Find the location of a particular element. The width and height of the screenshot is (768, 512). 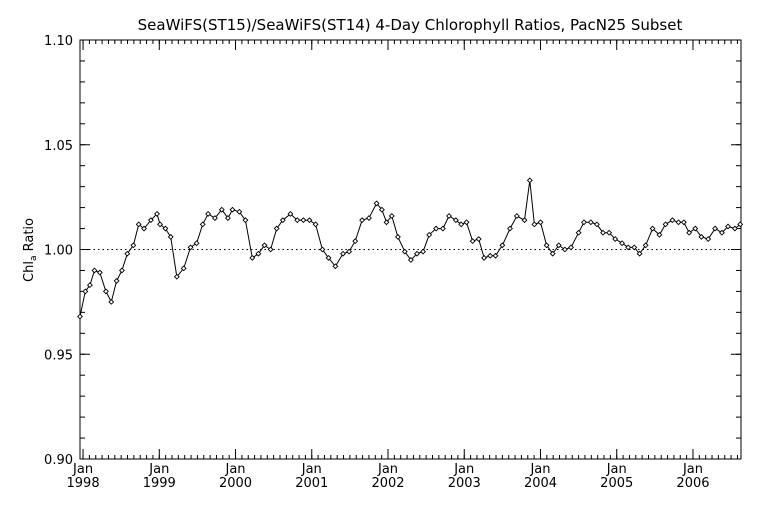

y-tick-label: 1.00 is located at coordinates (58, 251).